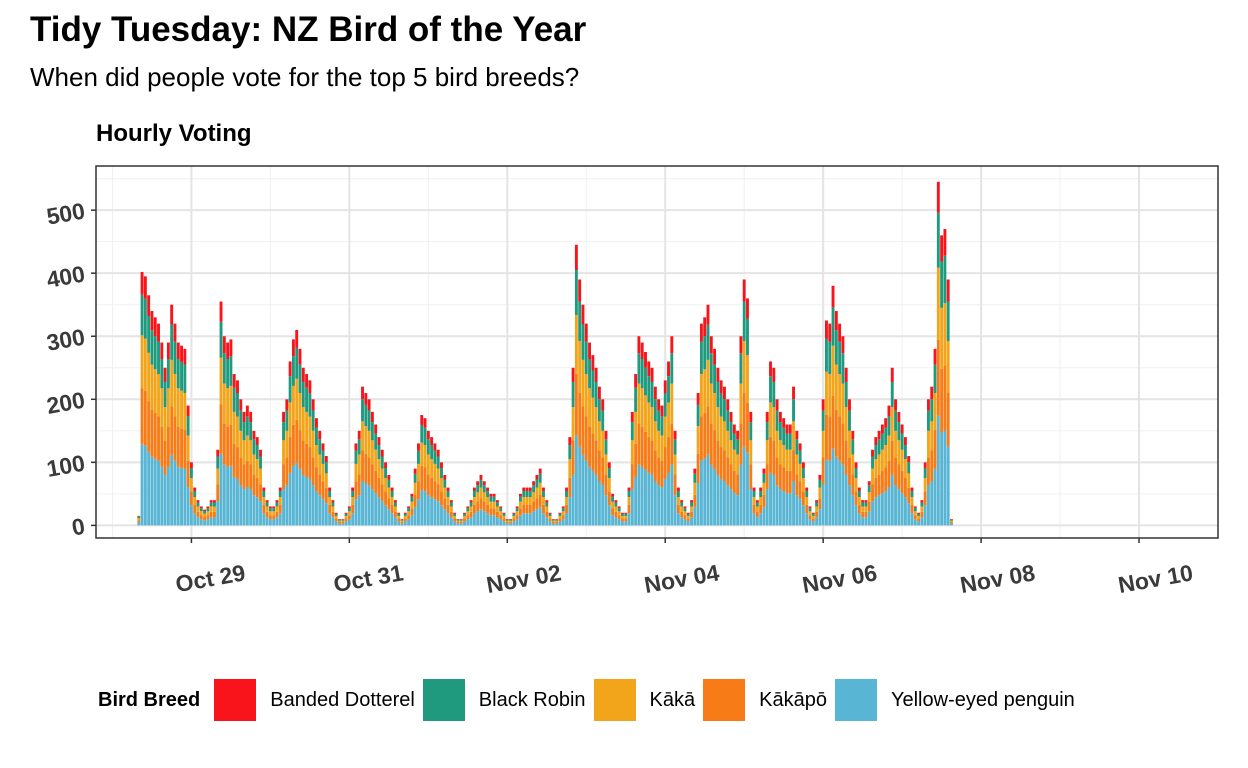 The image size is (1248, 768). Describe the element at coordinates (644, 700) in the screenshot. I see `legend-item-kaka: Kākā` at that location.